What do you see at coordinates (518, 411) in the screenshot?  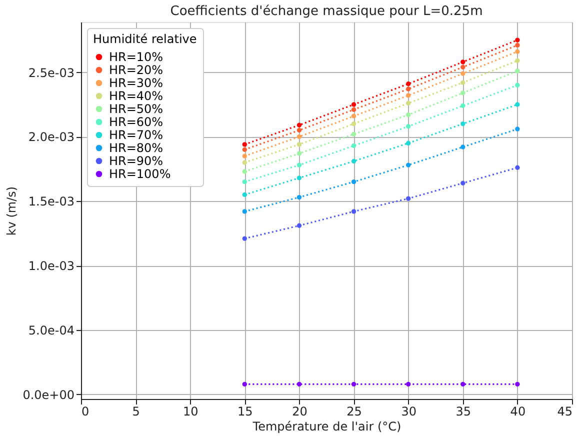 I see `x-tick-label: 40` at bounding box center [518, 411].